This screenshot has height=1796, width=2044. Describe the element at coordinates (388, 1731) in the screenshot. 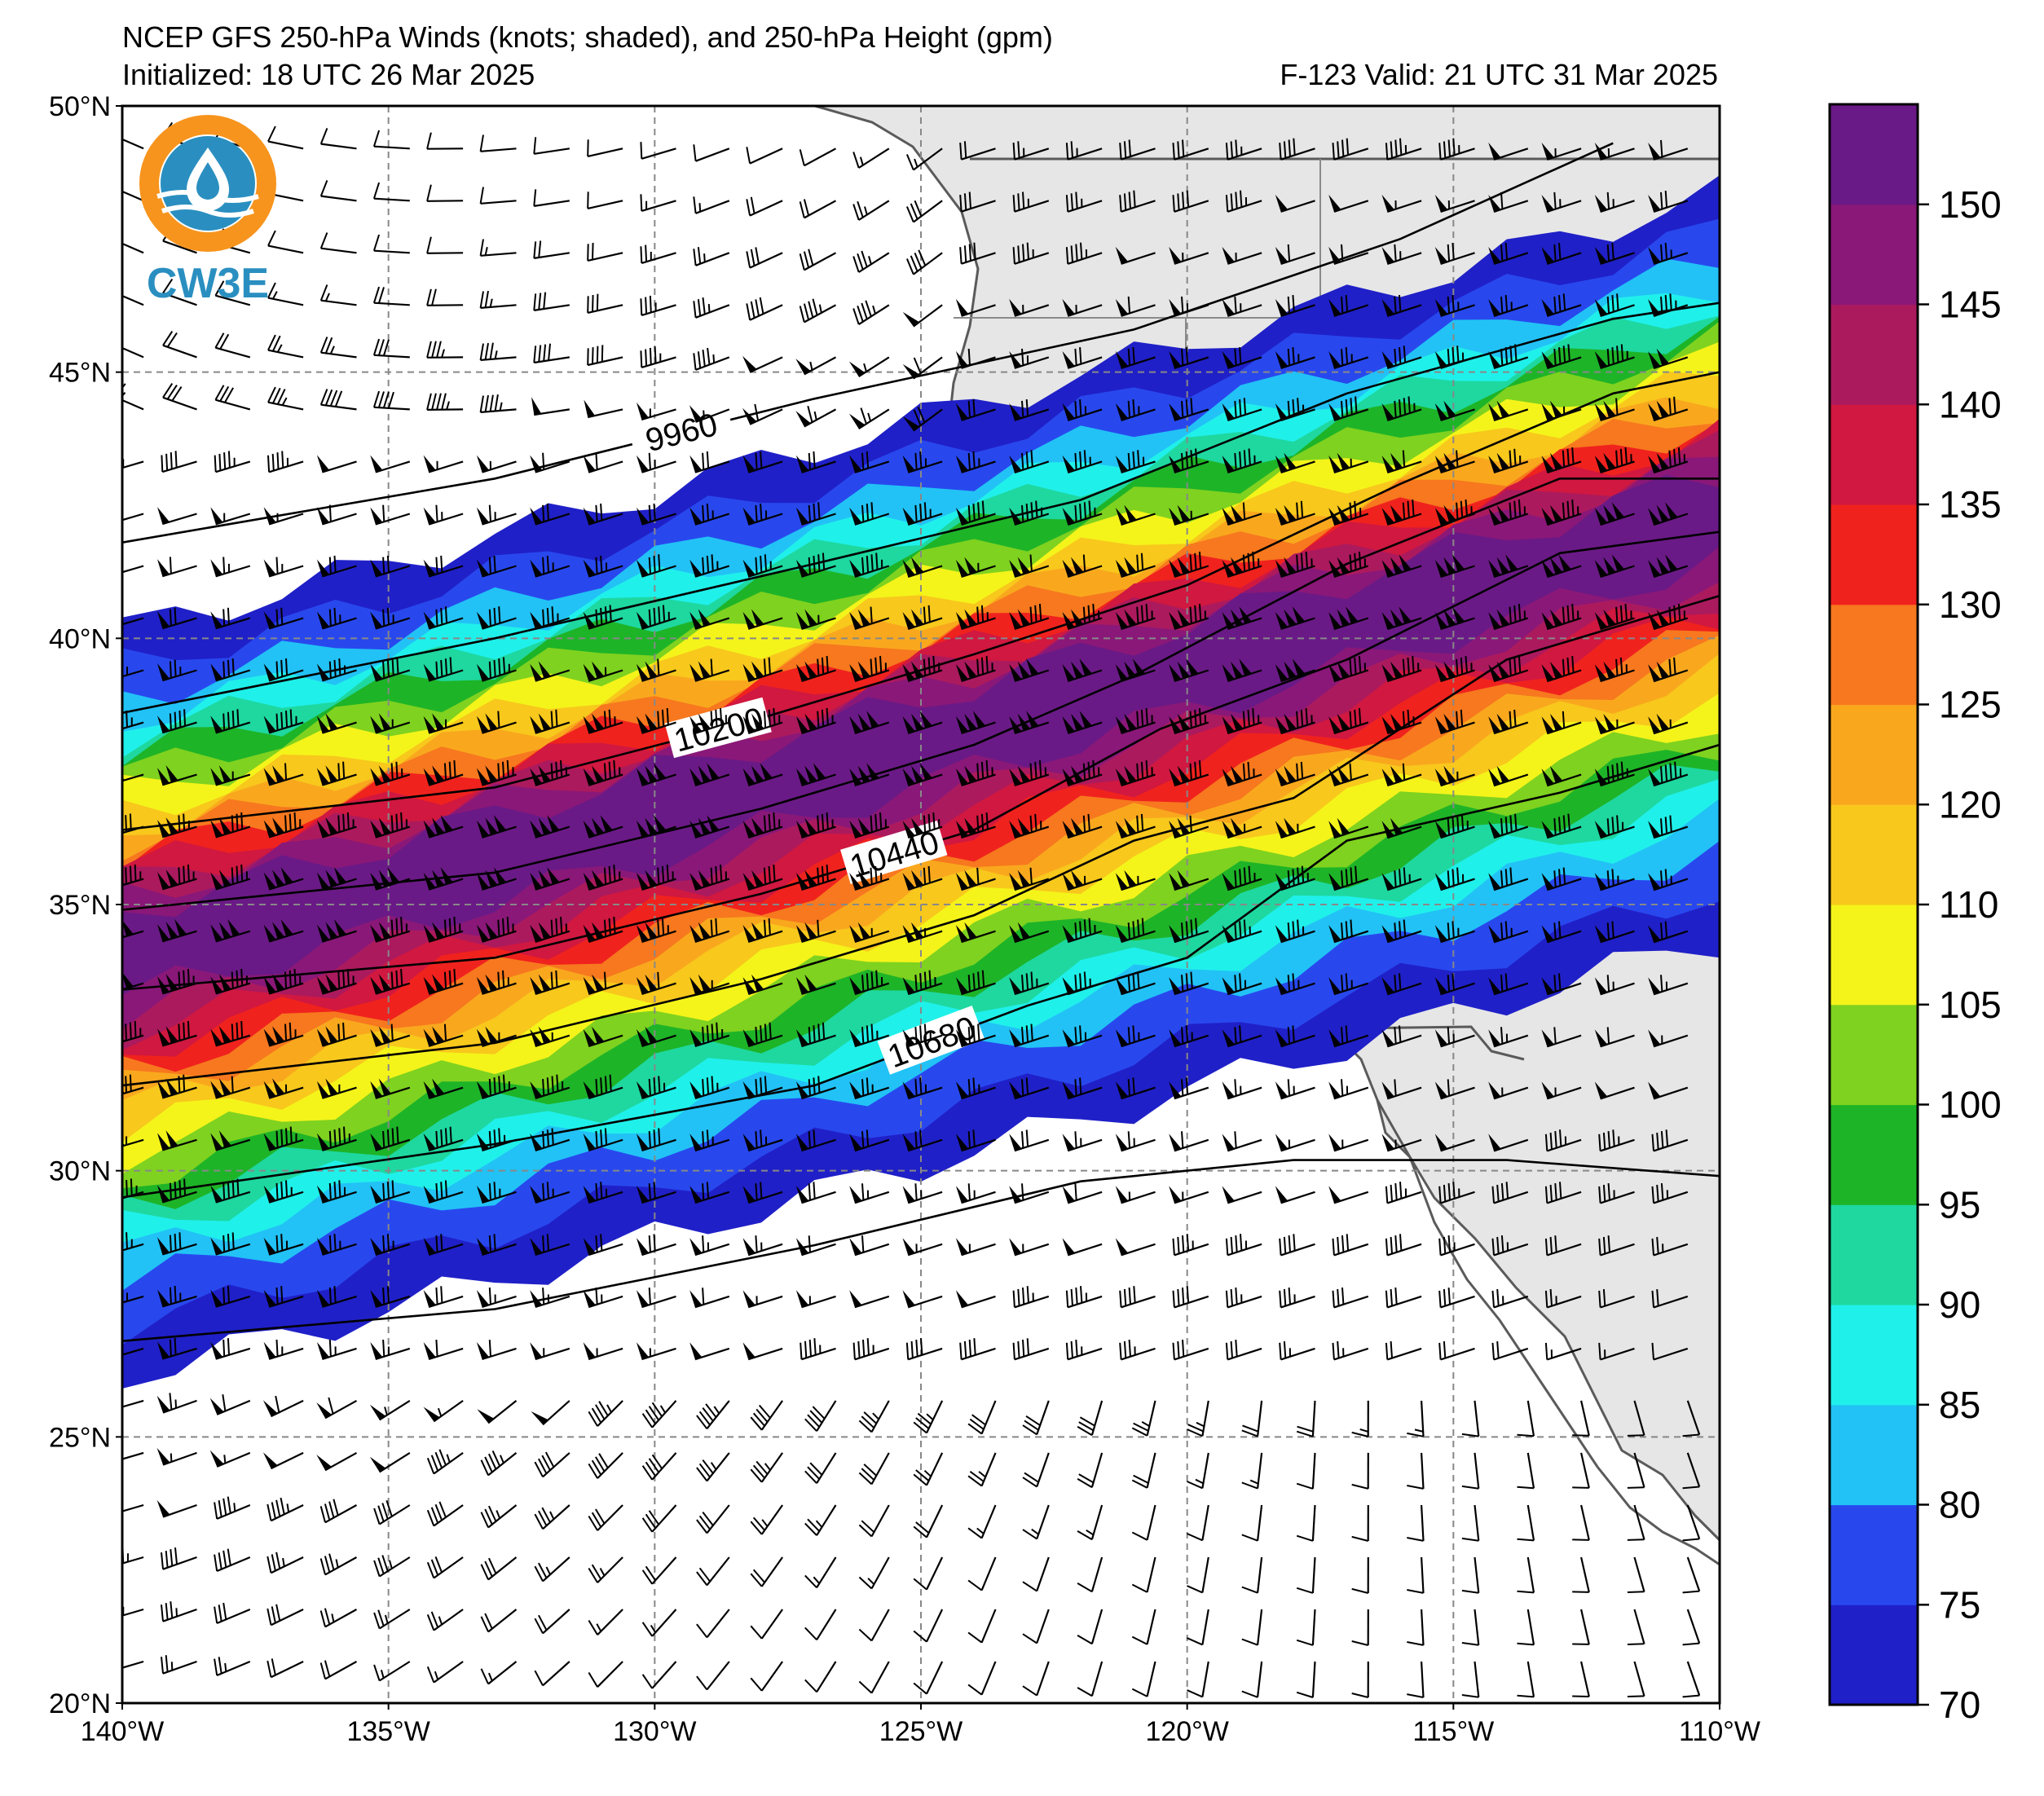

I see `lon-tick-label: 135°W` at that location.